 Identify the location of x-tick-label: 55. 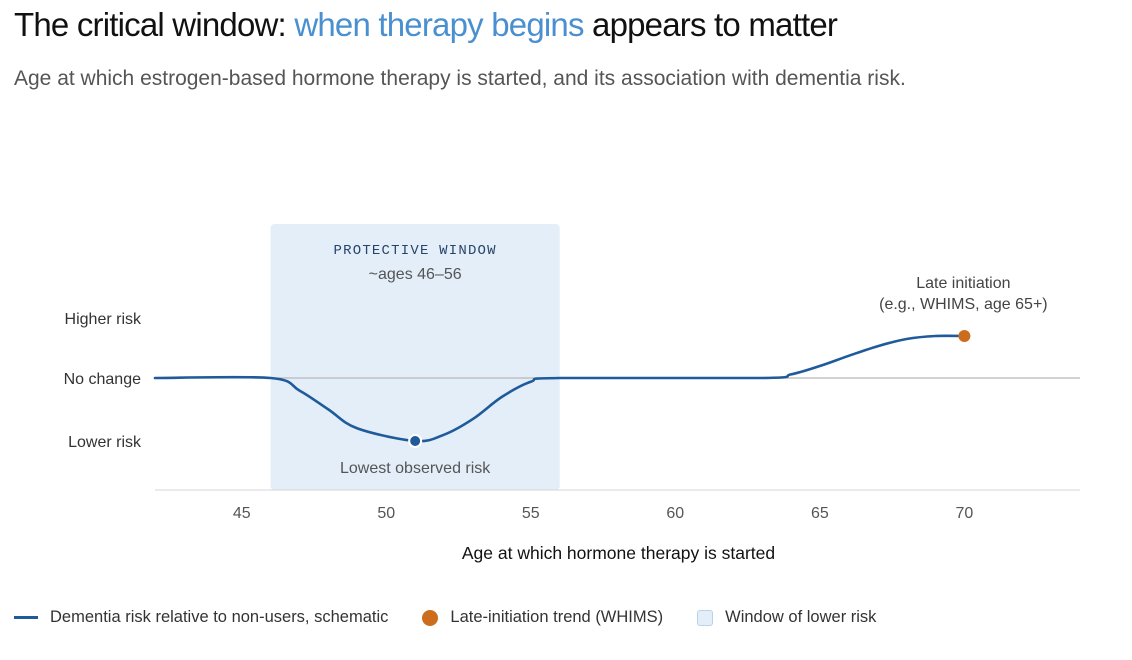
(531, 513).